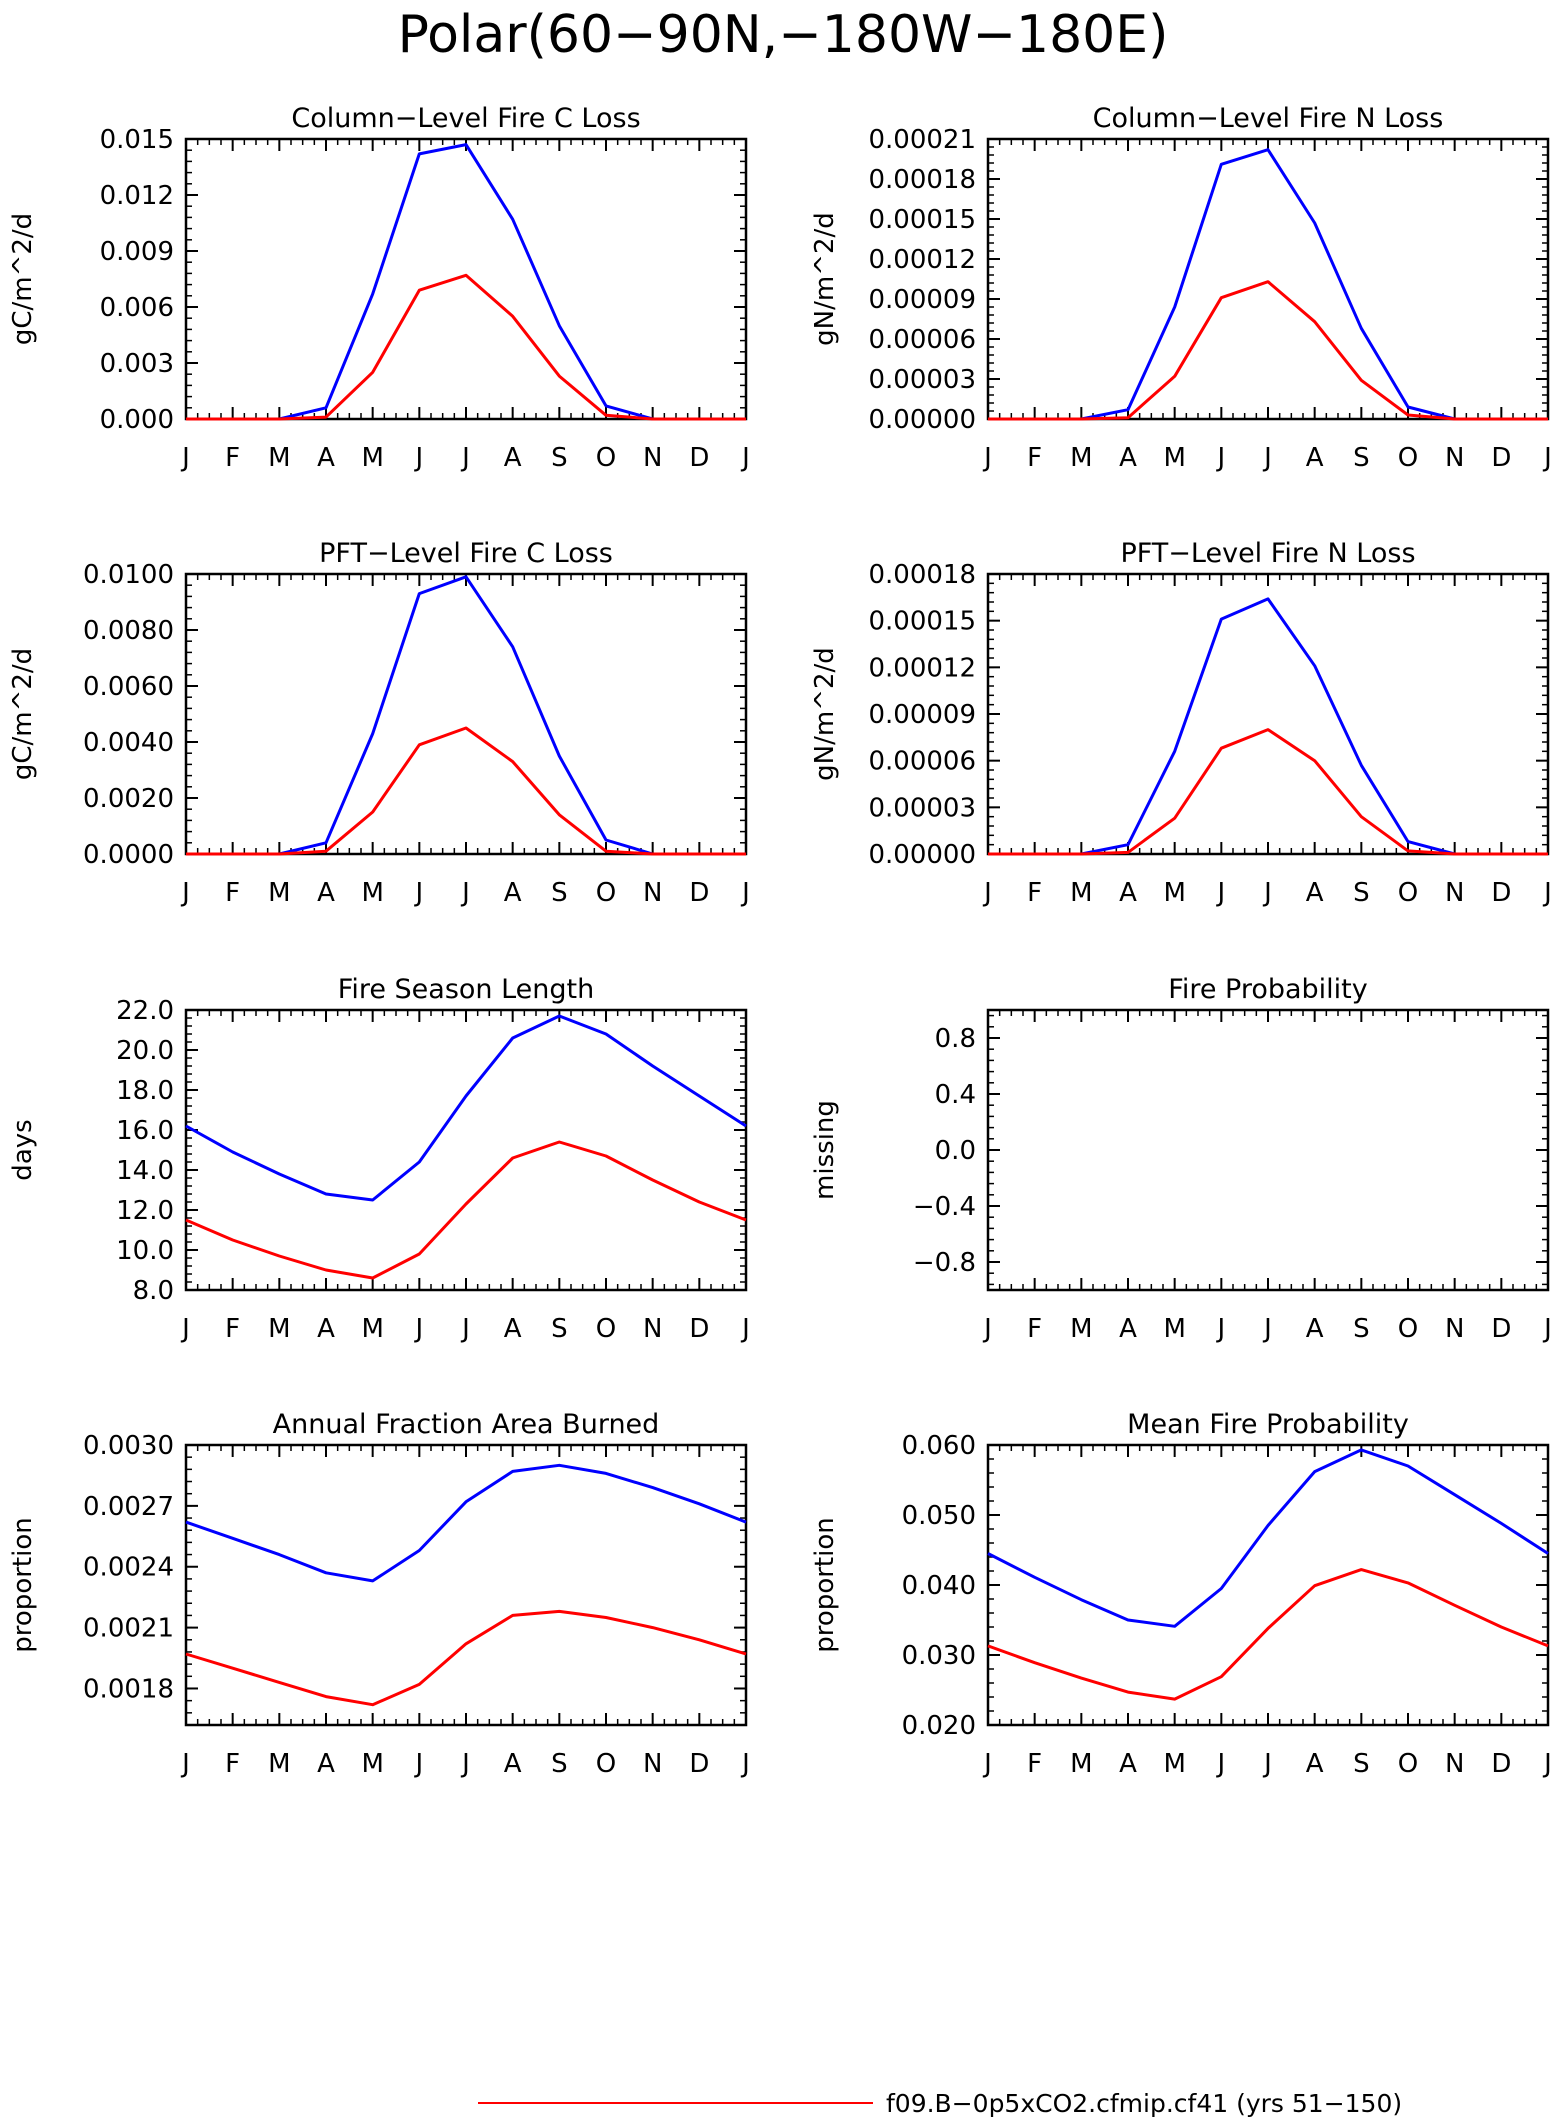  What do you see at coordinates (939, 1586) in the screenshot?
I see `y-tick-label: 0.040` at bounding box center [939, 1586].